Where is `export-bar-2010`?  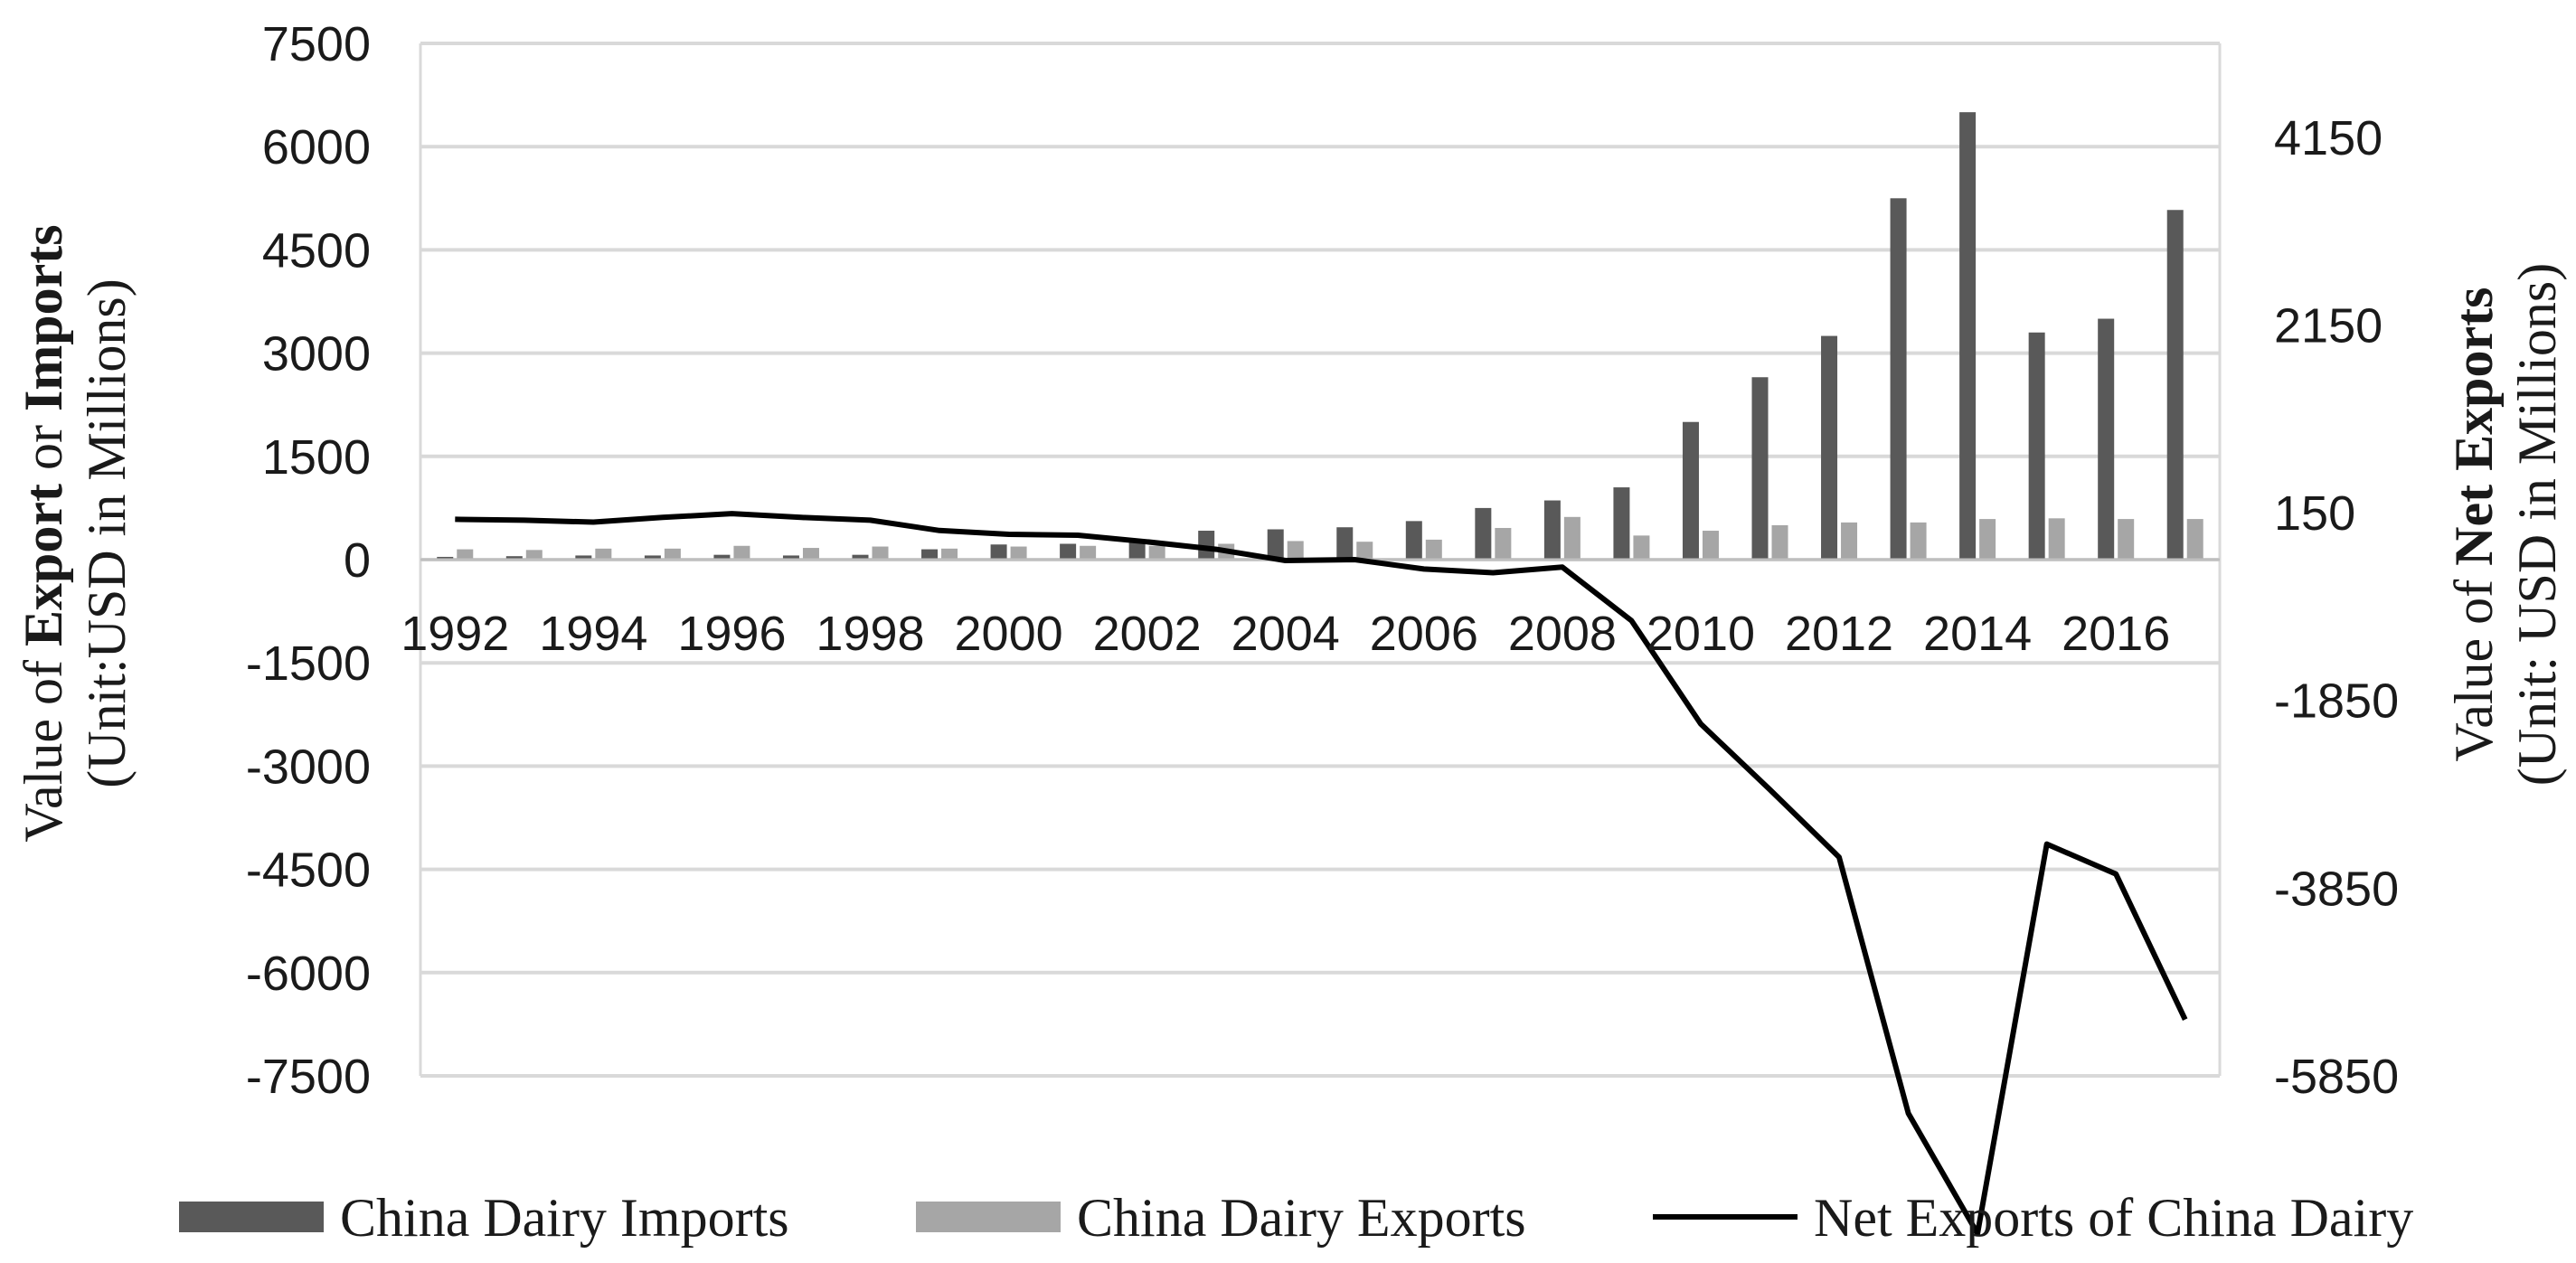
export-bar-2010 is located at coordinates (1710, 545).